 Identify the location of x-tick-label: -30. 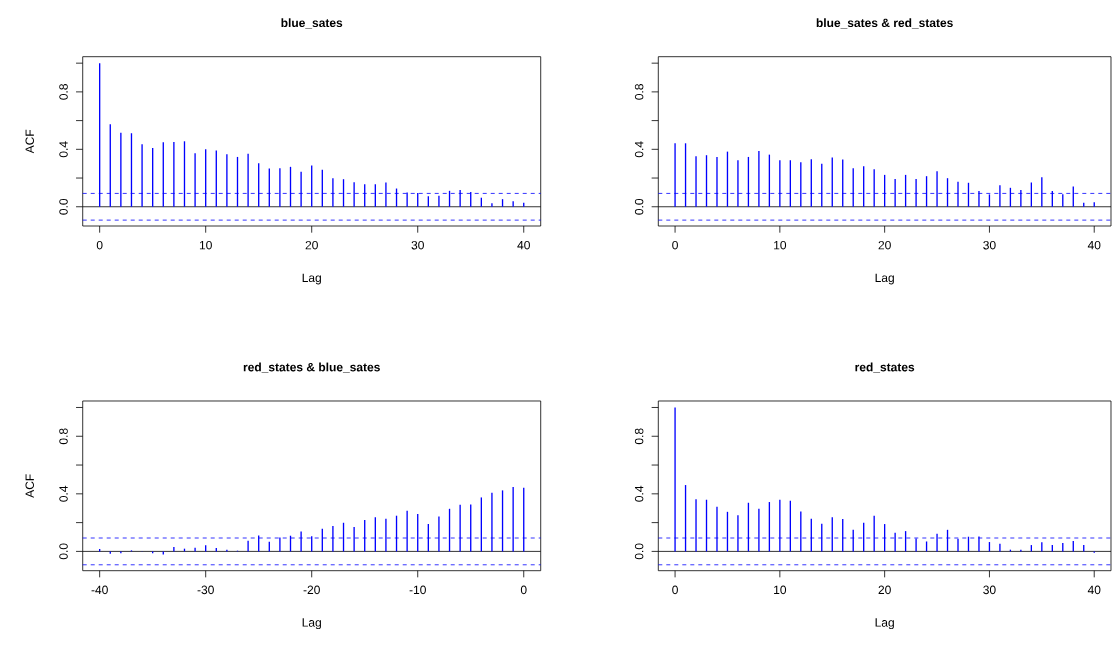
(205, 590).